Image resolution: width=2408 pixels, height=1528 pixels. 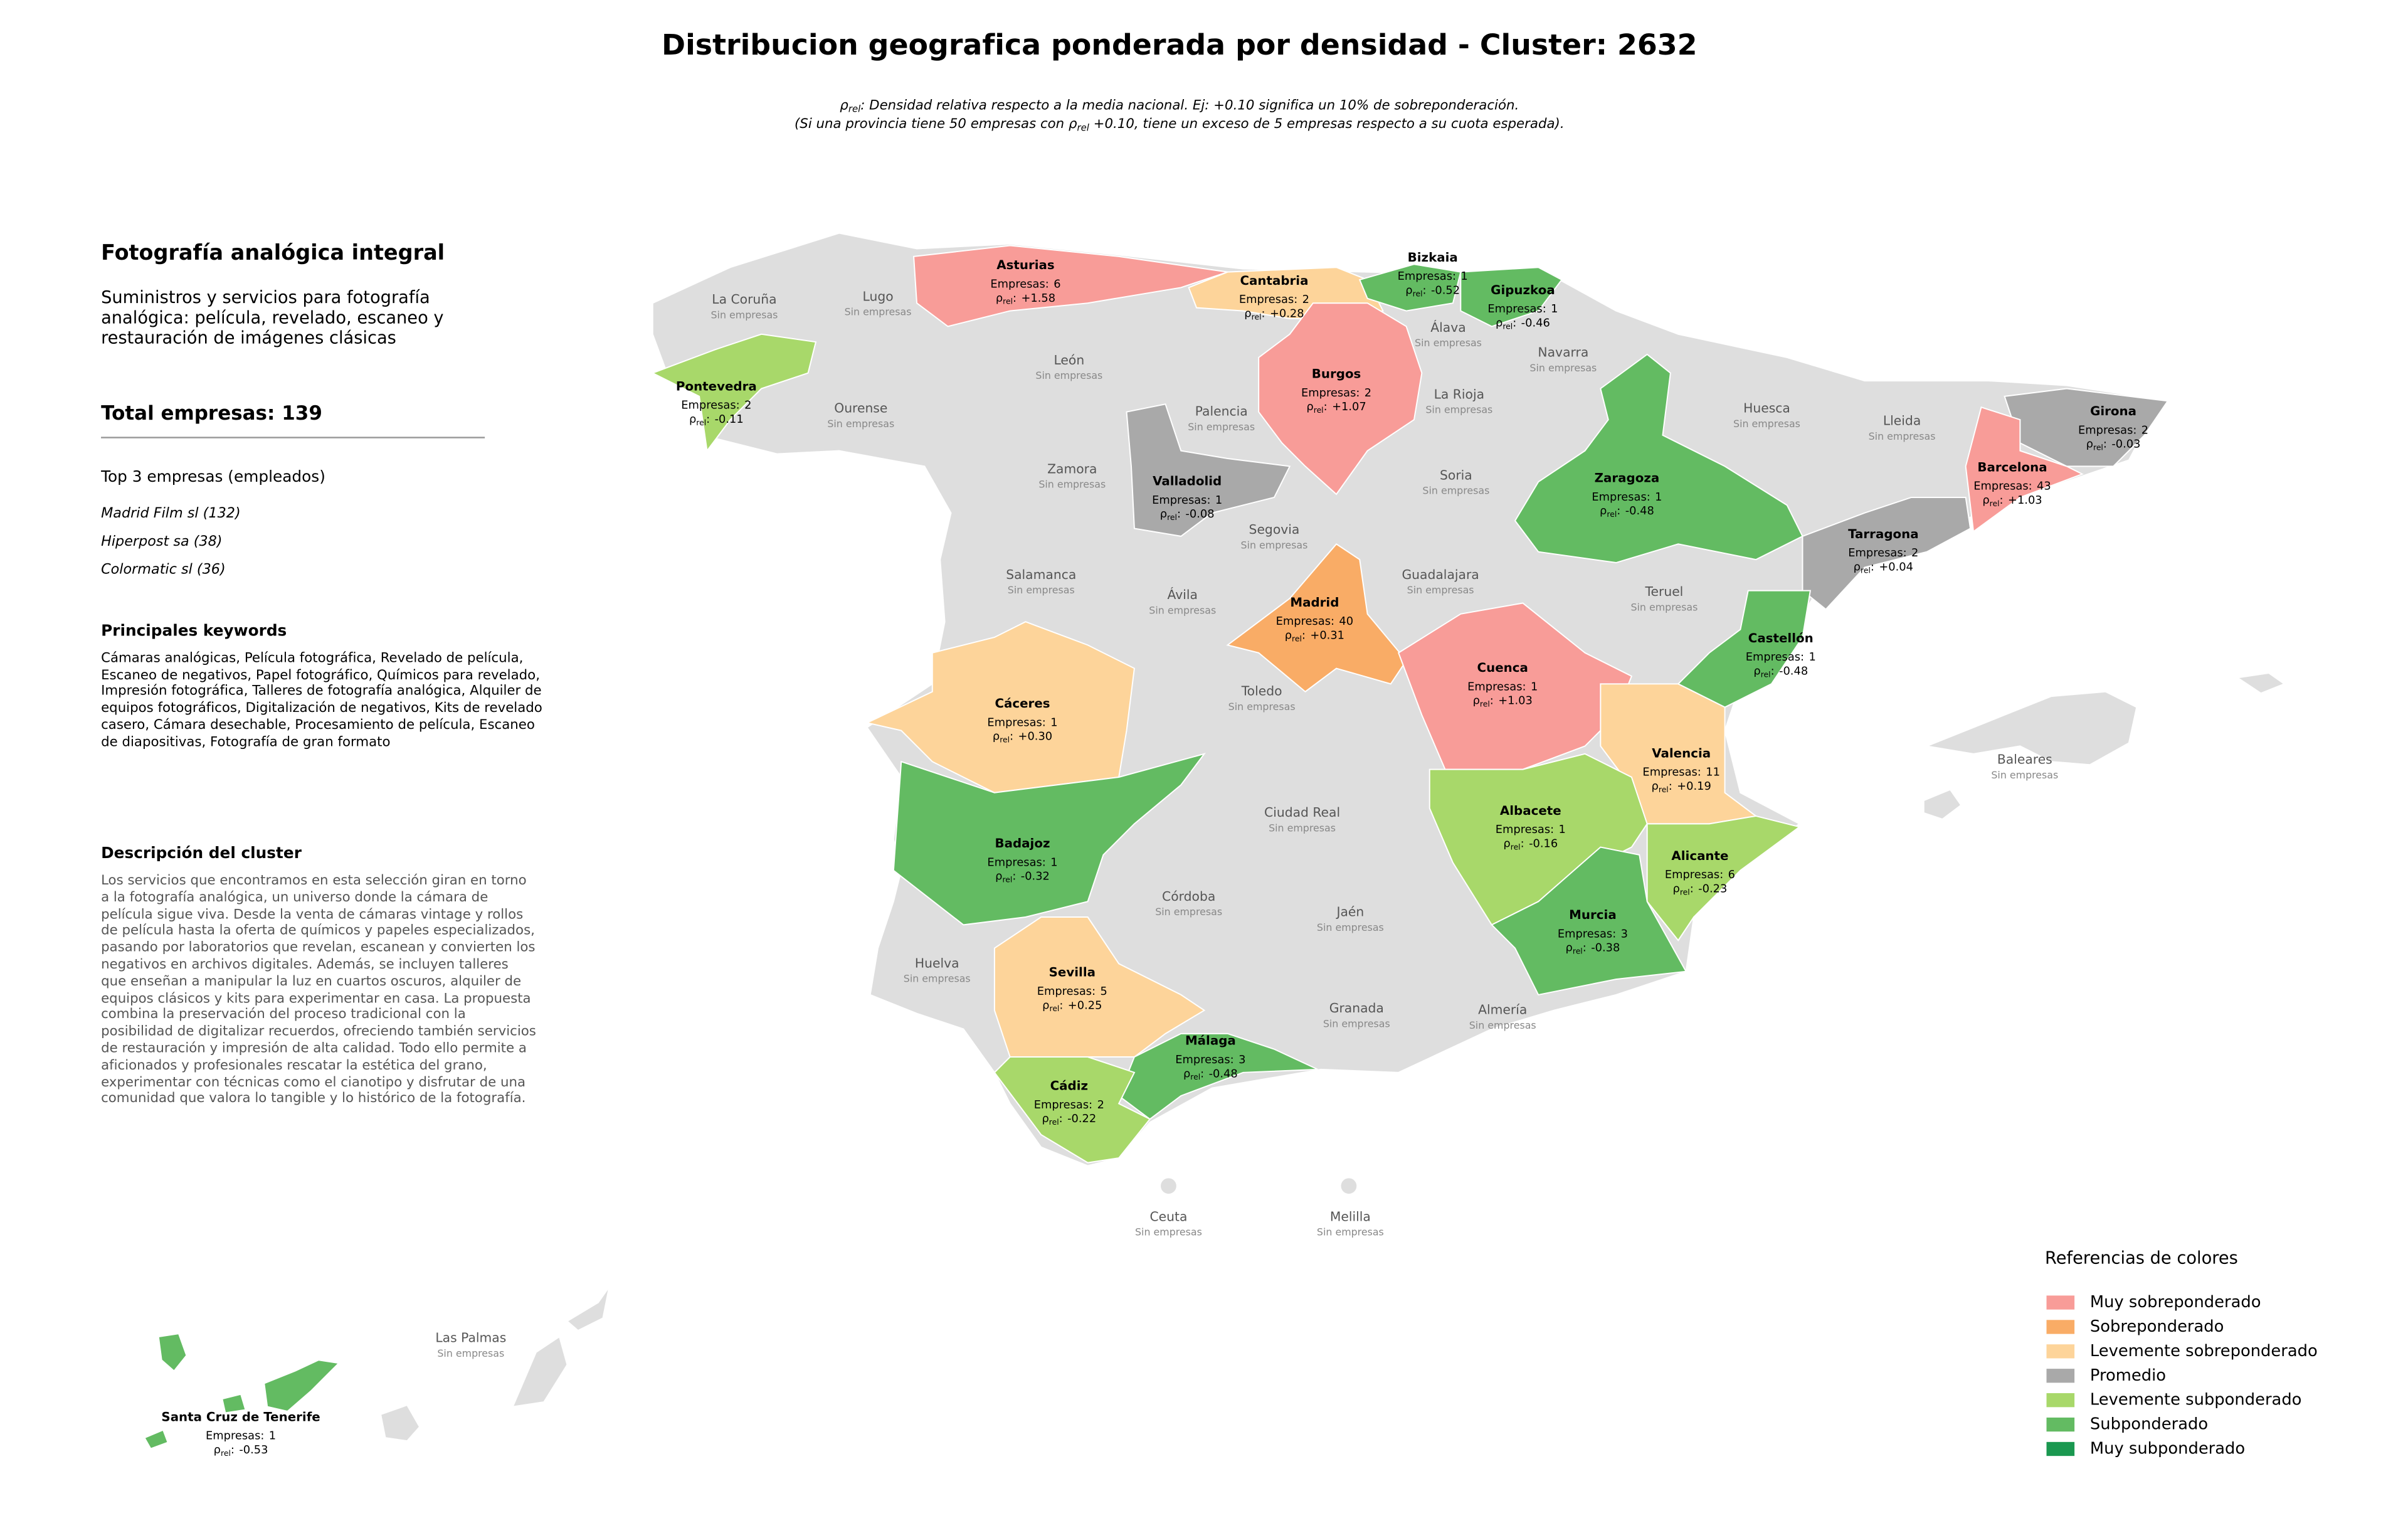 What do you see at coordinates (2157, 1326) in the screenshot?
I see `legend-label: Sobreponderado` at bounding box center [2157, 1326].